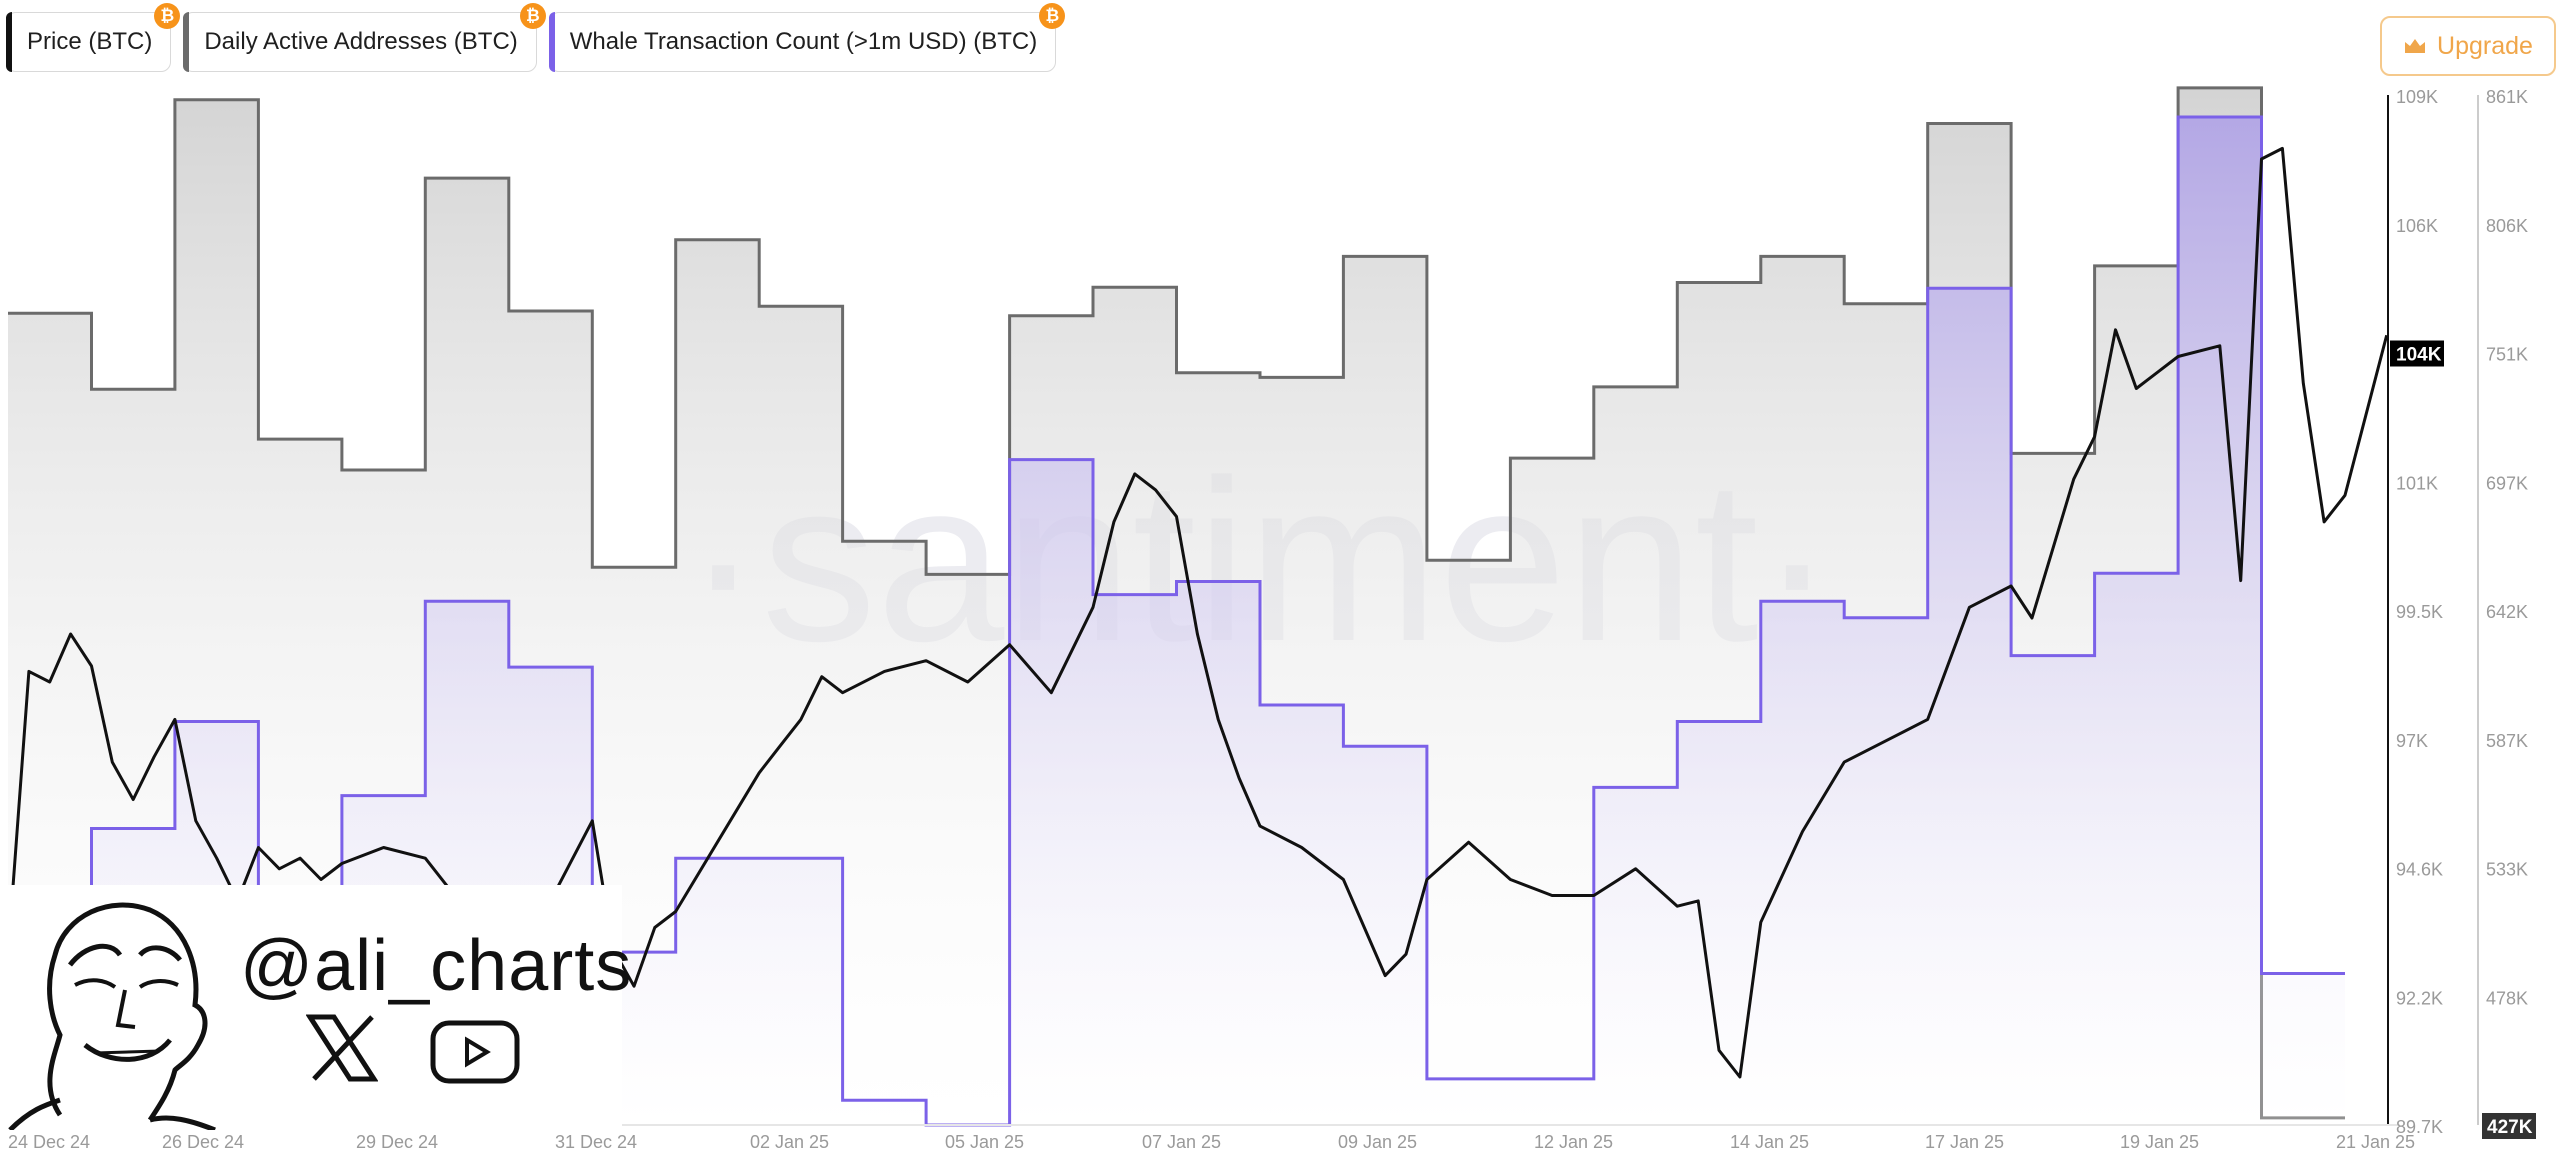  Describe the element at coordinates (2419, 1127) in the screenshot. I see `price-tick-label: 89.7K` at that location.